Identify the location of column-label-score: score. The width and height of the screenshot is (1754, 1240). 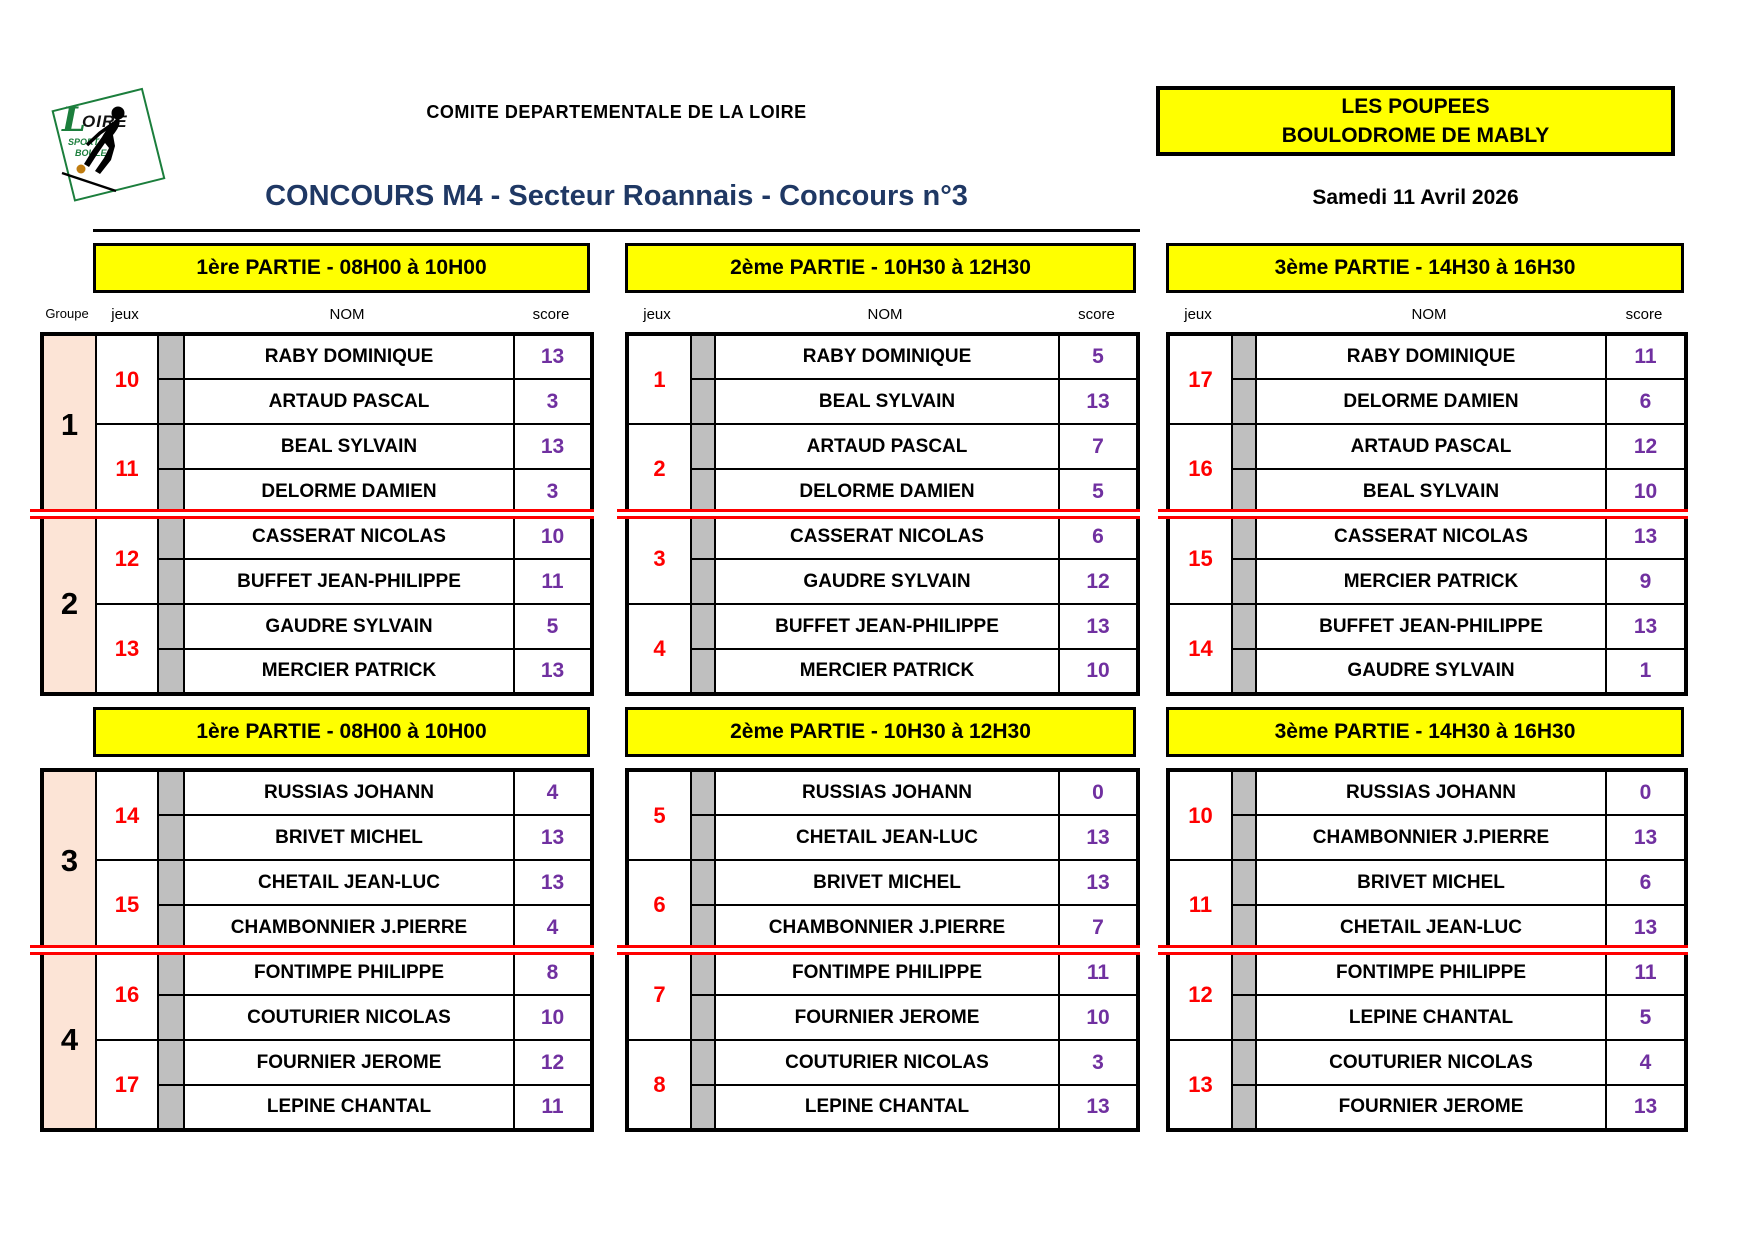
(1644, 314).